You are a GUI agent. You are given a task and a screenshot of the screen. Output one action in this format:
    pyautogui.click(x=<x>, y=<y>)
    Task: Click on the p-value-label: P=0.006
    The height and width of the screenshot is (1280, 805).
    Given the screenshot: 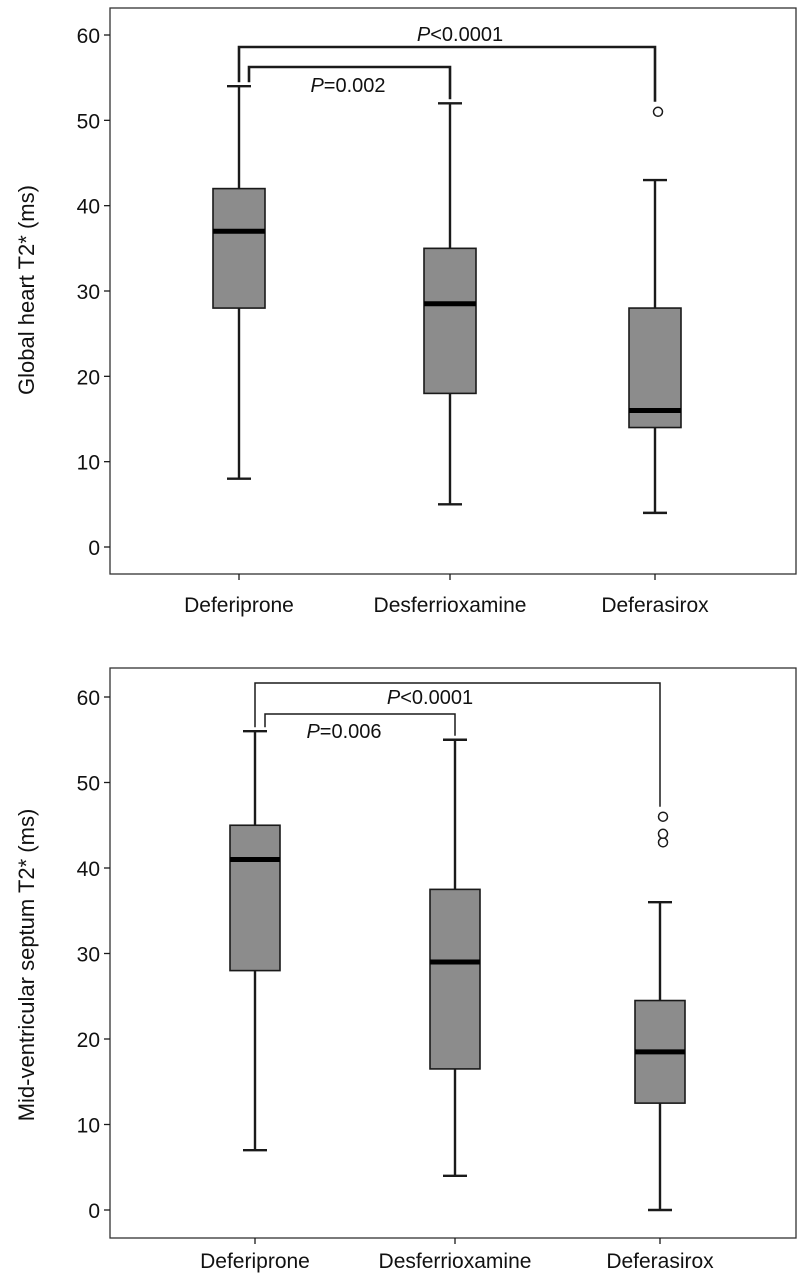 What is the action you would take?
    pyautogui.click(x=343, y=732)
    